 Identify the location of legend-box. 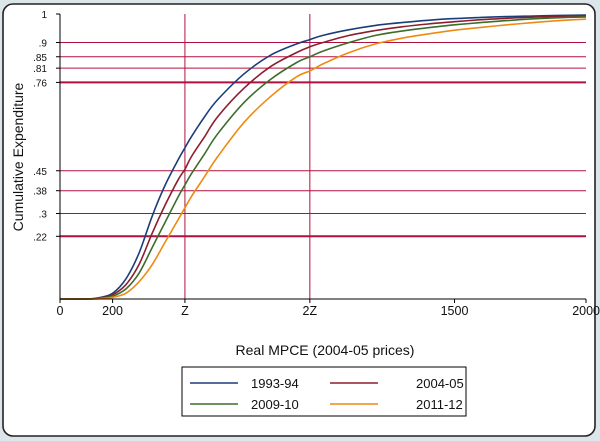
(324, 391).